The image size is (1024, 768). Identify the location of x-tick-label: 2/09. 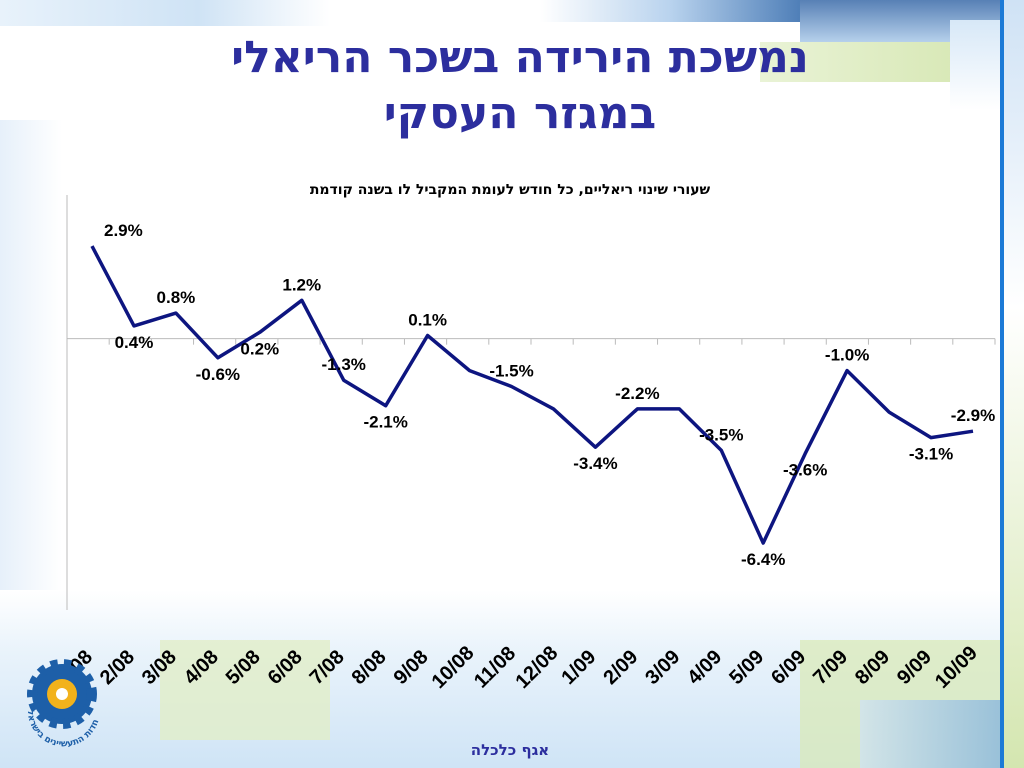
(620, 667).